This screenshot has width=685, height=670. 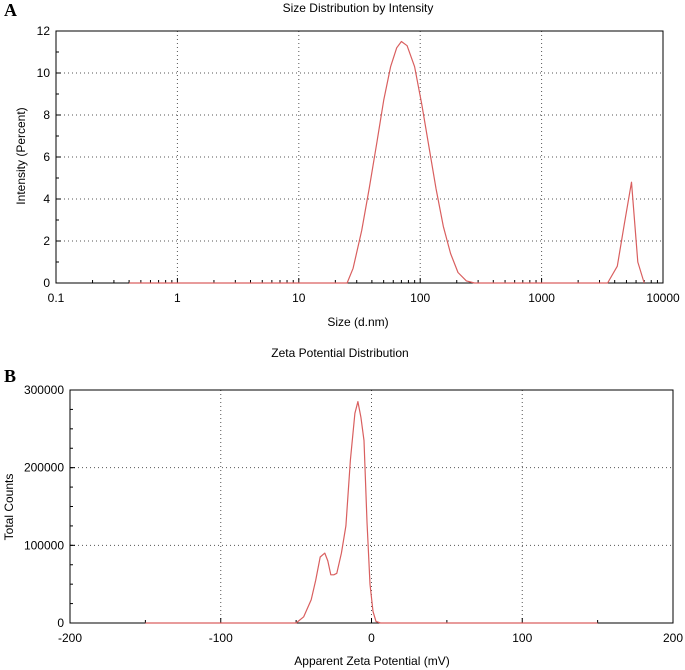 I want to click on panel-a-x-axis-label: Size (d.nm), so click(x=357, y=322).